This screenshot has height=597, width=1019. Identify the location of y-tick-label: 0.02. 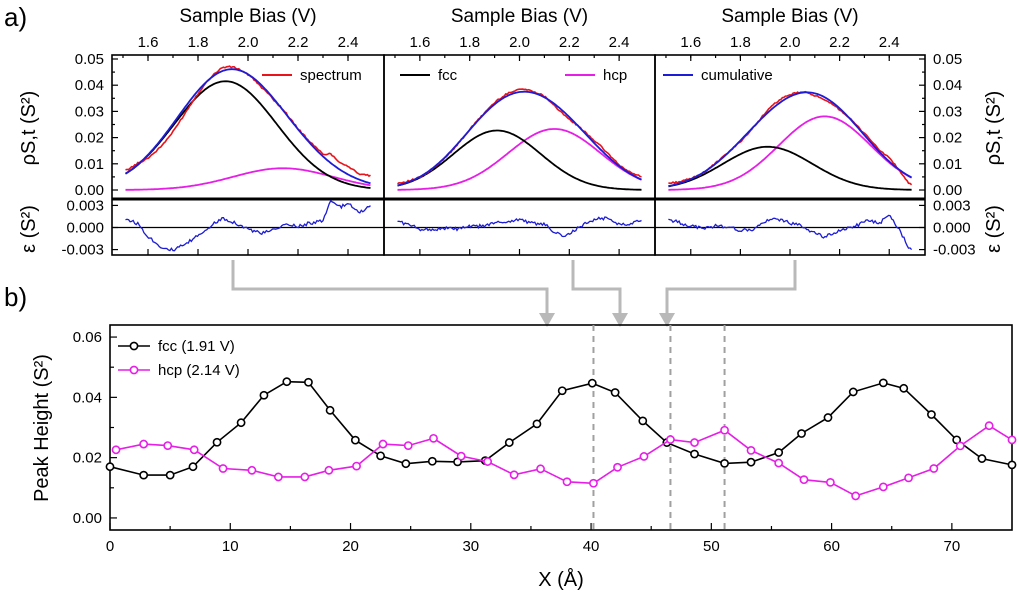
(947, 138).